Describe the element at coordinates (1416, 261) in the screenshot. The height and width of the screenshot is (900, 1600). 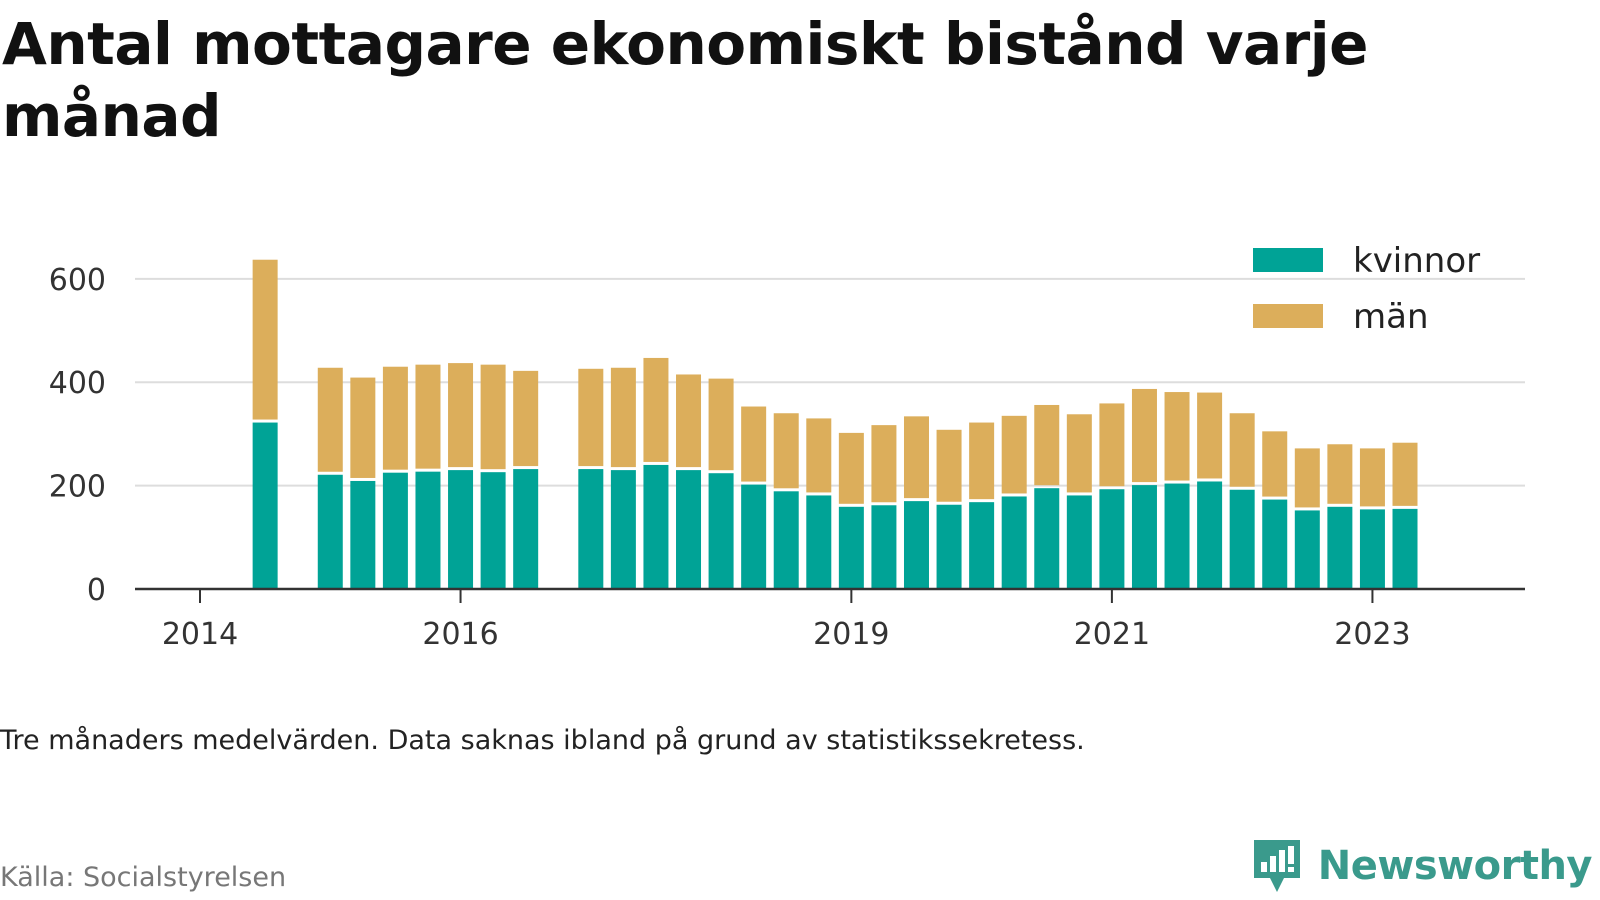
I see `legend-label: kvinnor` at that location.